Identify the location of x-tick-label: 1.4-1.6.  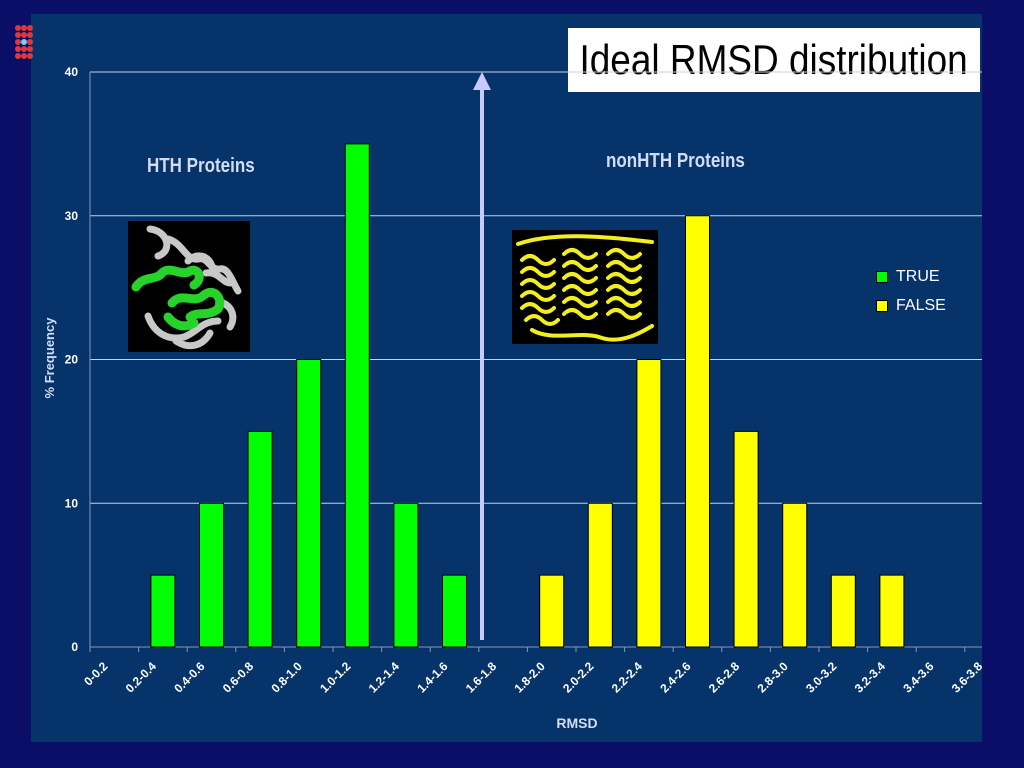
(432, 677).